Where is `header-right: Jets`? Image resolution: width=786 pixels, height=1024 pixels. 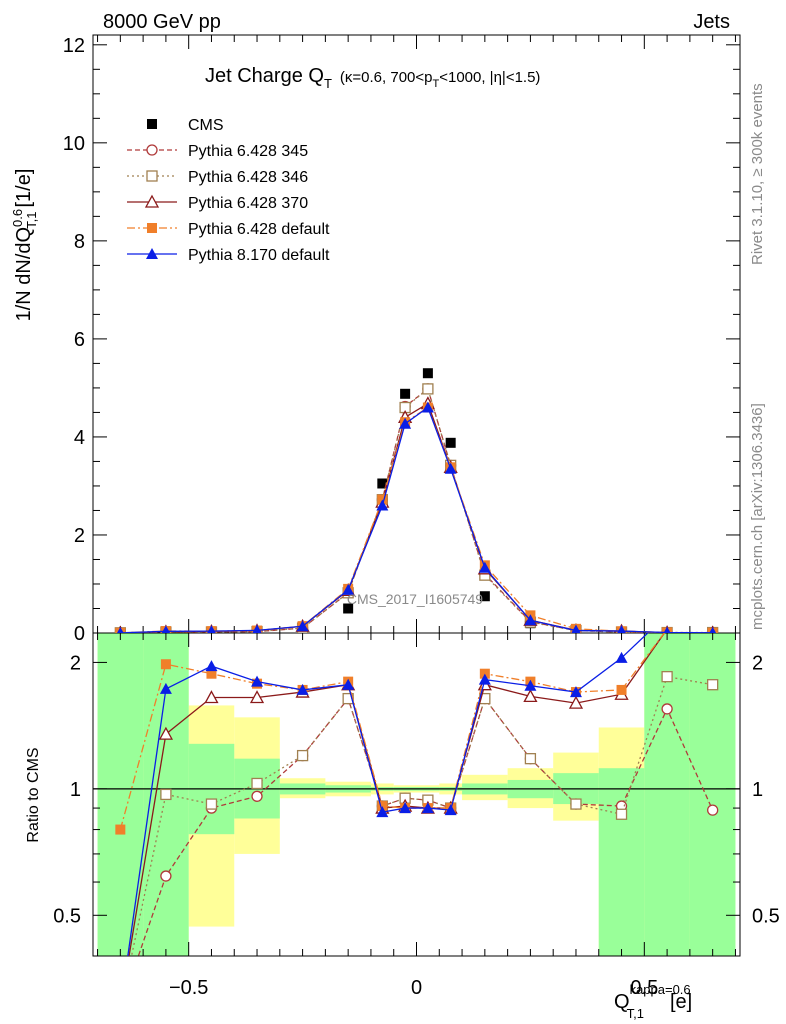 header-right: Jets is located at coordinates (711, 22).